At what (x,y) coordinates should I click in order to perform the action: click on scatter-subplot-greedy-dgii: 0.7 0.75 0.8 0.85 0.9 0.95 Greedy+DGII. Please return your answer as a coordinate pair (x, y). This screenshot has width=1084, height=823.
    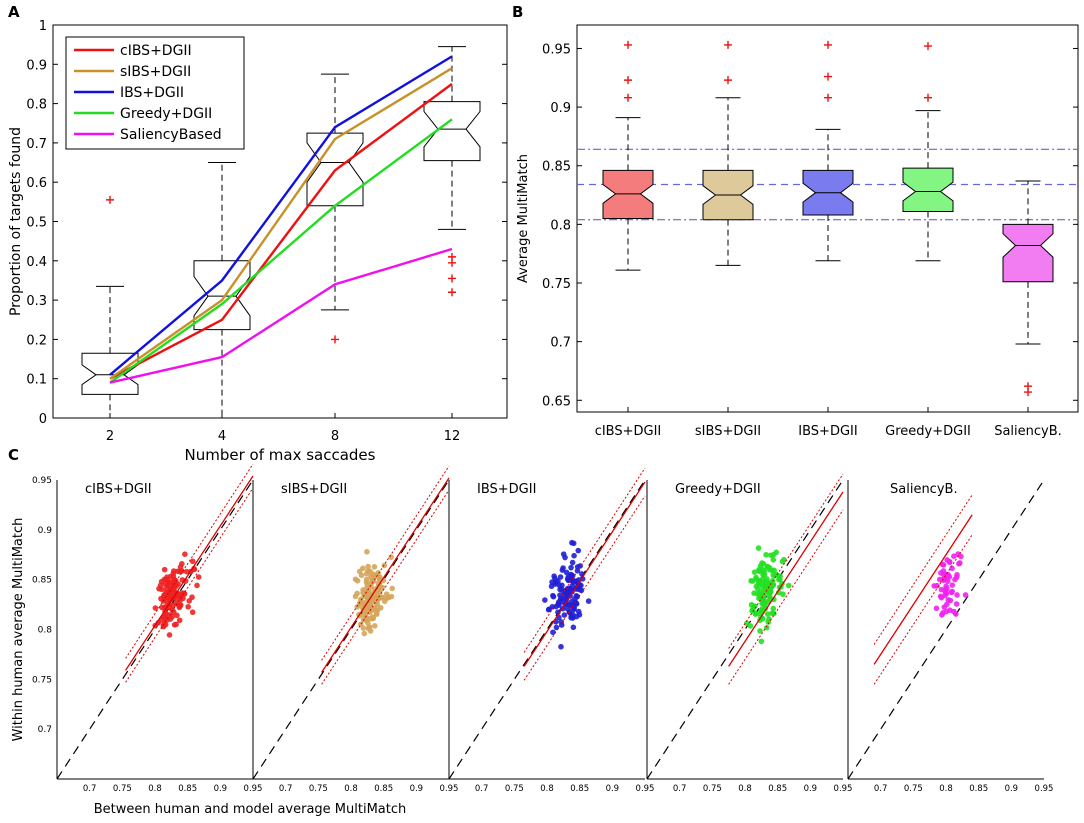
    Looking at the image, I should click on (749, 633).